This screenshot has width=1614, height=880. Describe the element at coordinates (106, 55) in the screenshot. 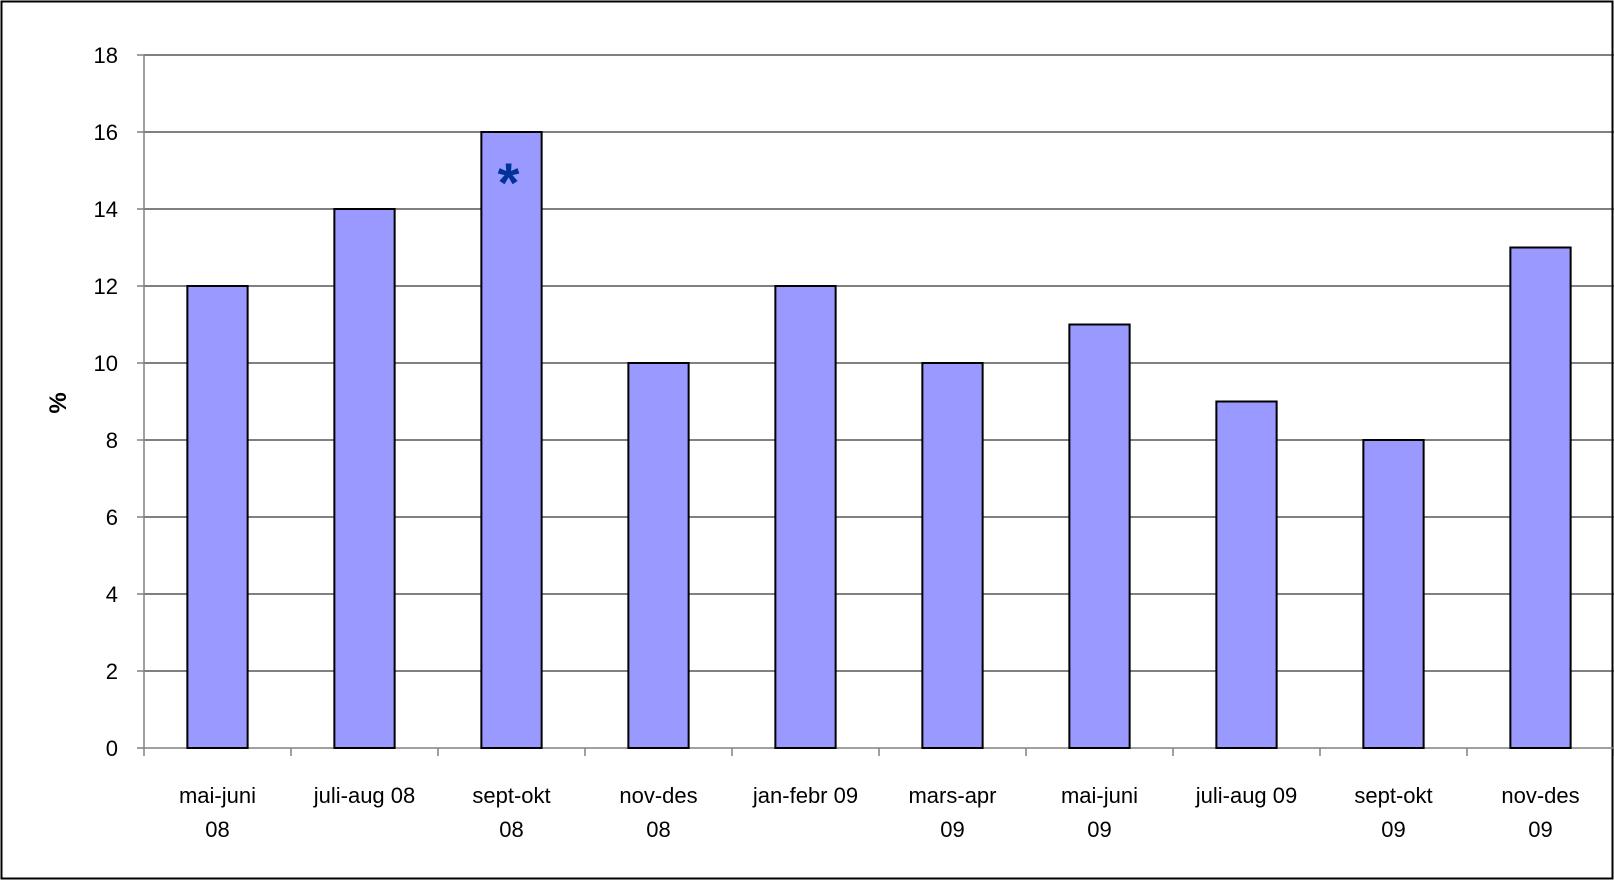

I see `y-tick-label: 18` at that location.